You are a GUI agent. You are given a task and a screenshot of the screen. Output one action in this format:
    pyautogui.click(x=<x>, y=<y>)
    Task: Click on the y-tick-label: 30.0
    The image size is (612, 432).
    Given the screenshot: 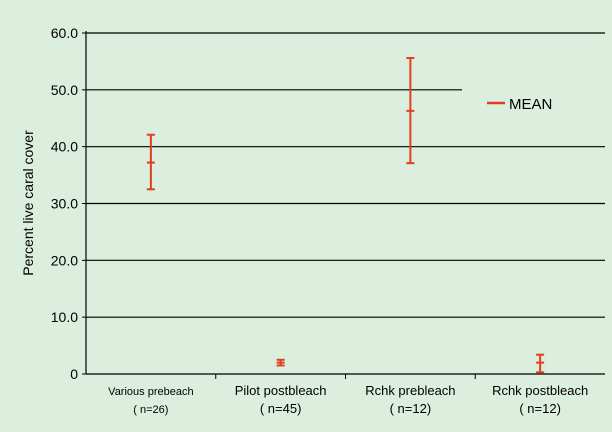 What is the action you would take?
    pyautogui.click(x=64, y=204)
    